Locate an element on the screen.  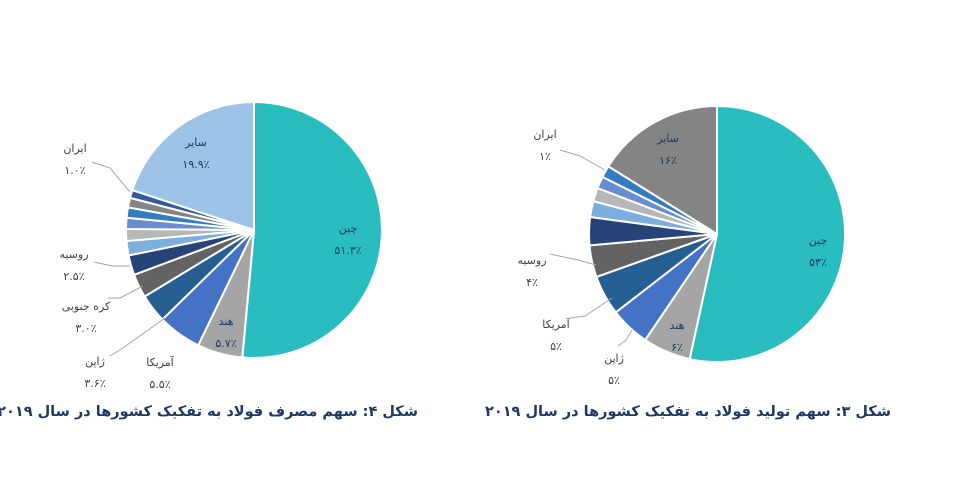
slice-name-label: کره جنوبی is located at coordinates (86, 306).